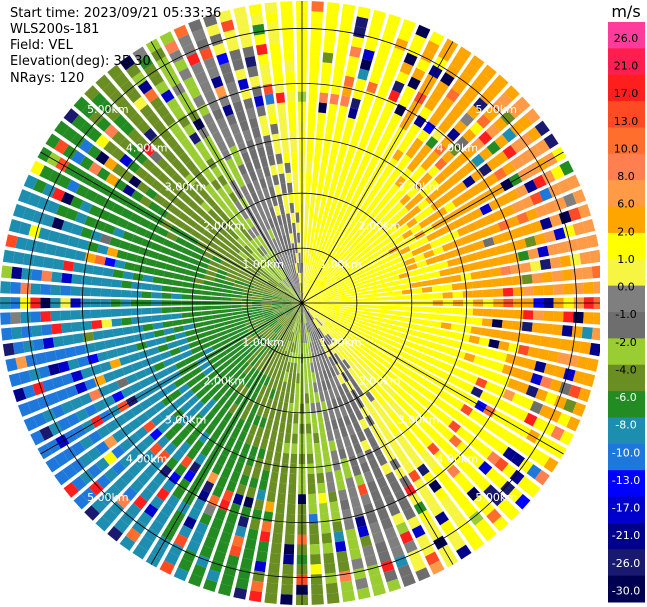 The width and height of the screenshot is (647, 607). What do you see at coordinates (432, 227) in the screenshot?
I see `radial-spoke` at bounding box center [432, 227].